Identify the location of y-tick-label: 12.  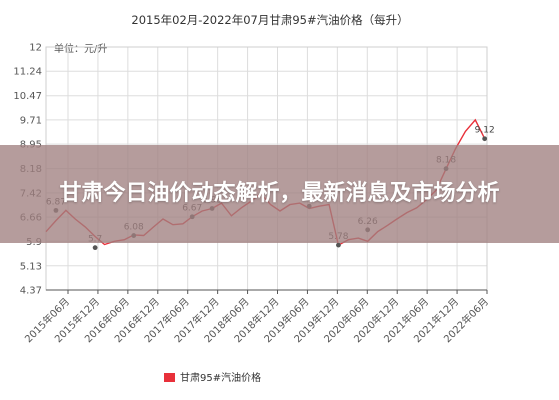
(35, 48).